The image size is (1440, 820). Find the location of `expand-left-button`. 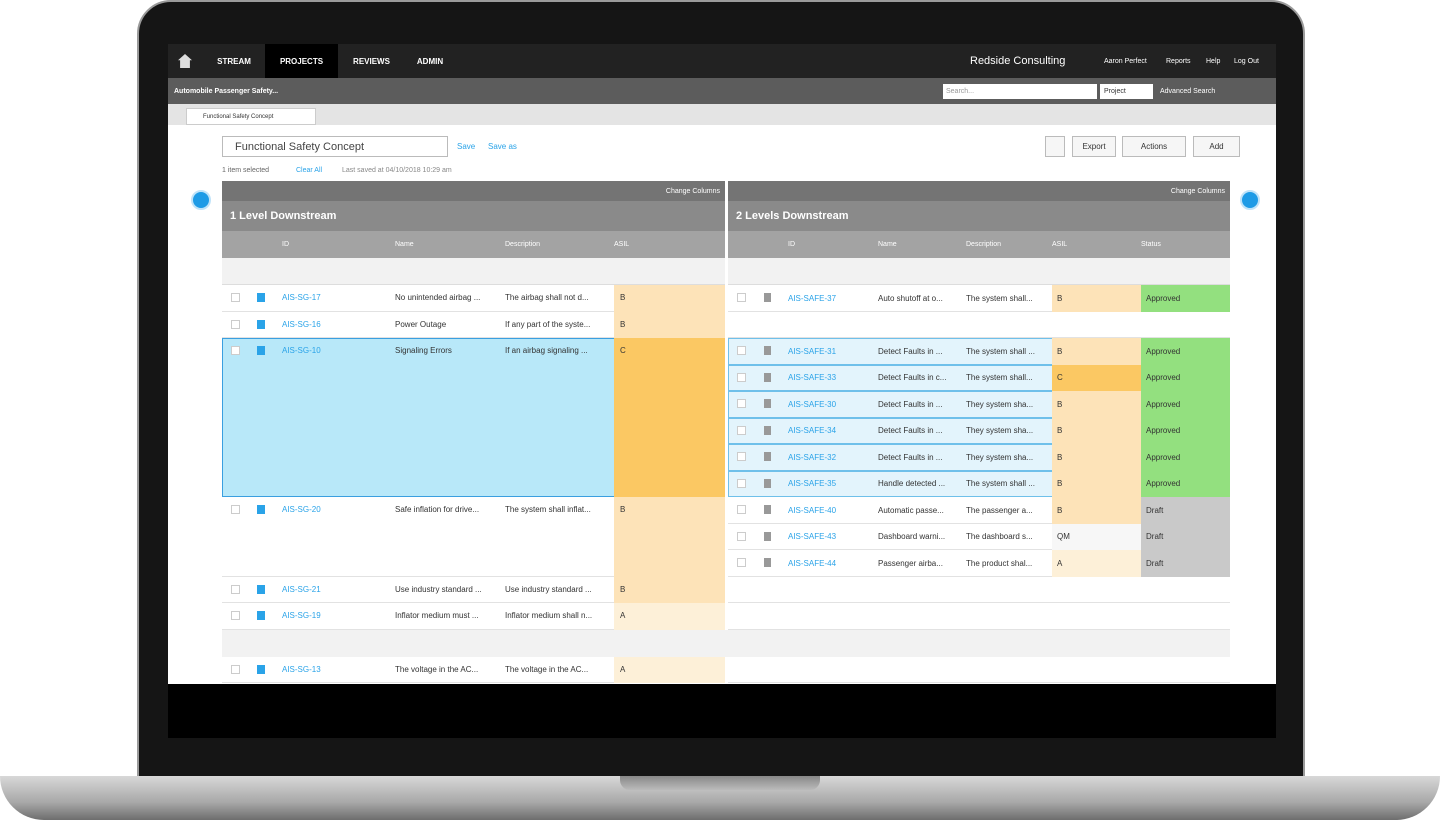

expand-left-button is located at coordinates (201, 200).